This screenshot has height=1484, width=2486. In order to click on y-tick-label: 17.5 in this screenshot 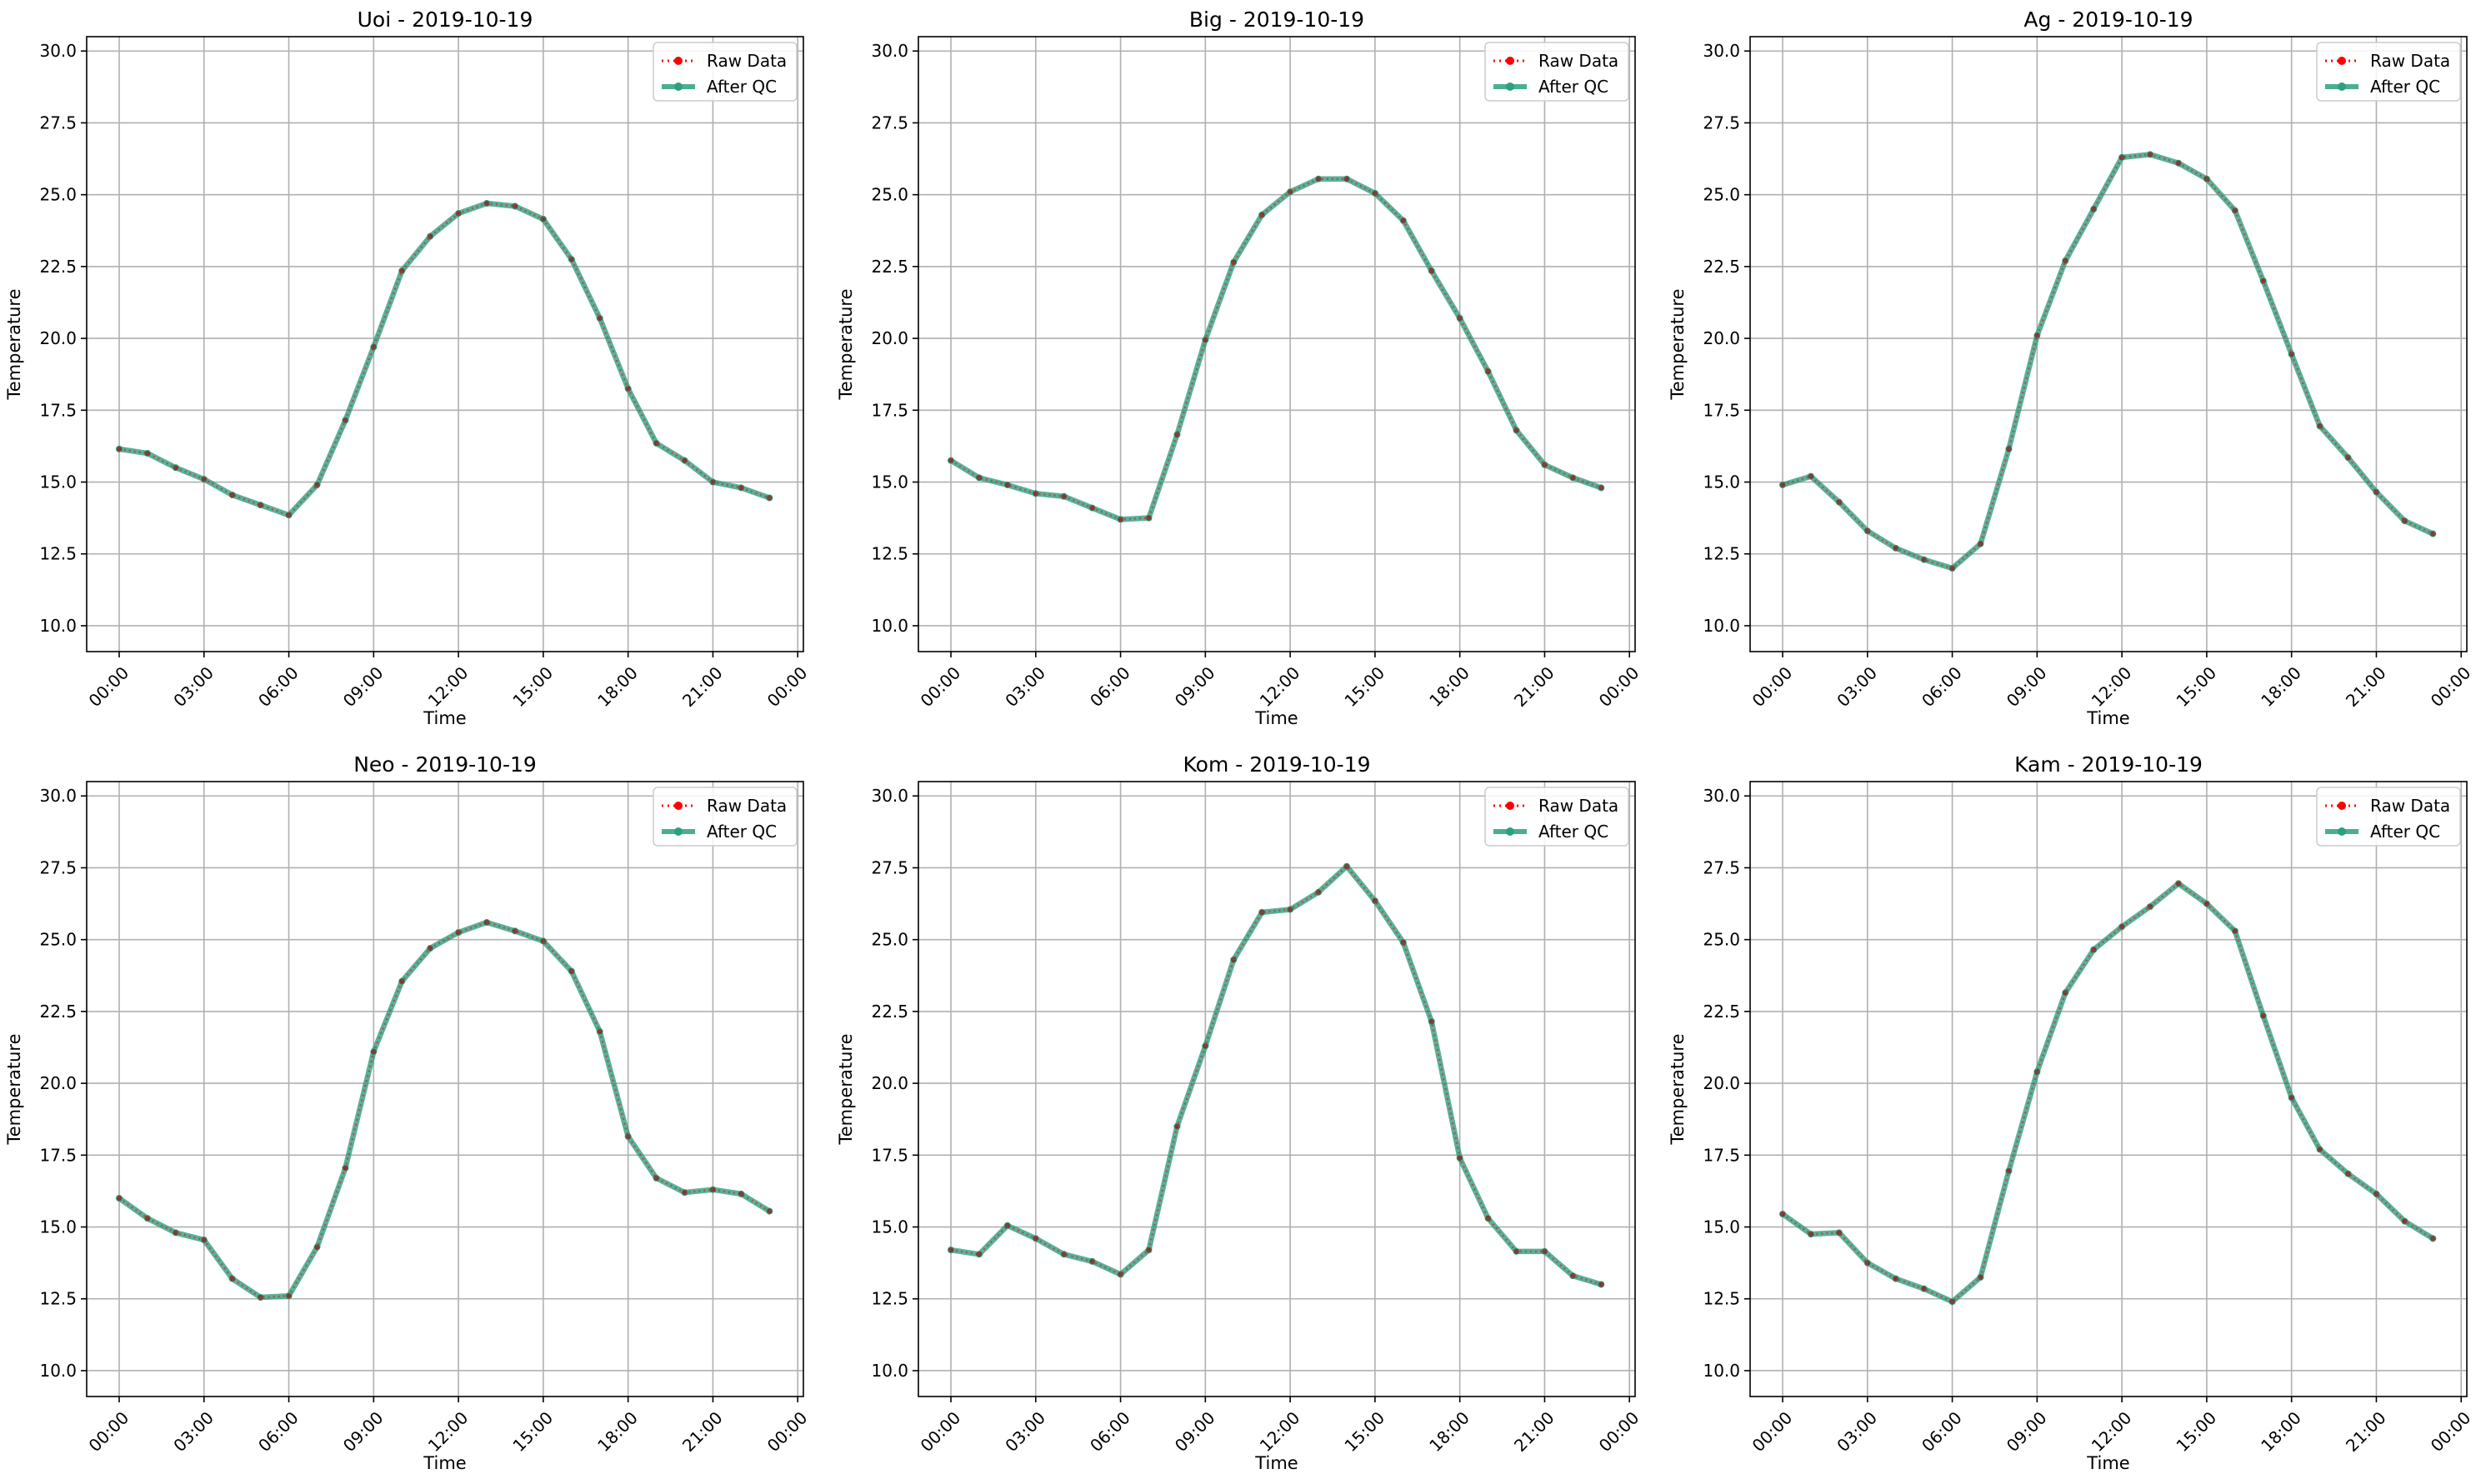, I will do `click(1721, 1155)`.